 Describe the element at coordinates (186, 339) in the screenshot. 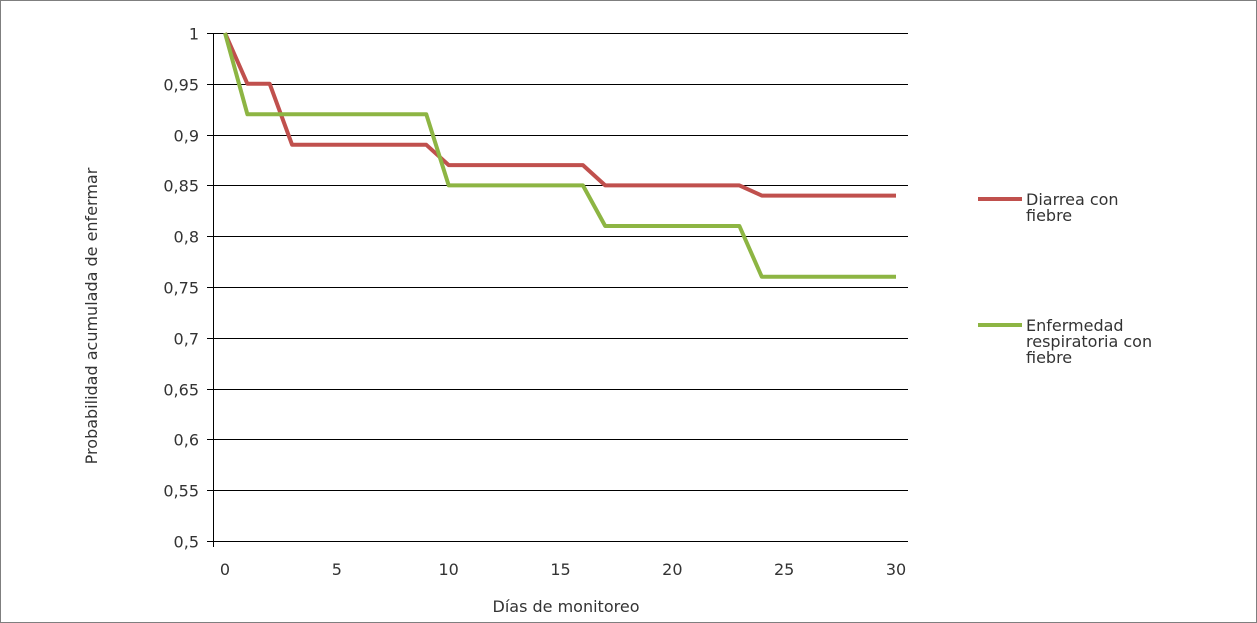

I see `y-tick-label: 0,7` at that location.